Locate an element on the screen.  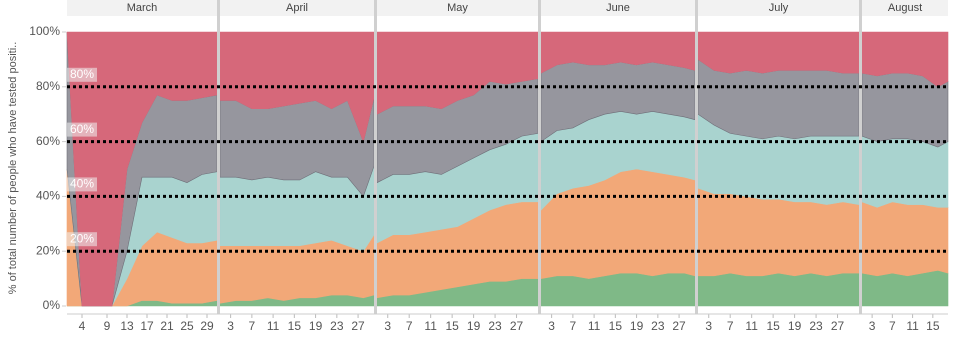
panel-title: July is located at coordinates (779, 8).